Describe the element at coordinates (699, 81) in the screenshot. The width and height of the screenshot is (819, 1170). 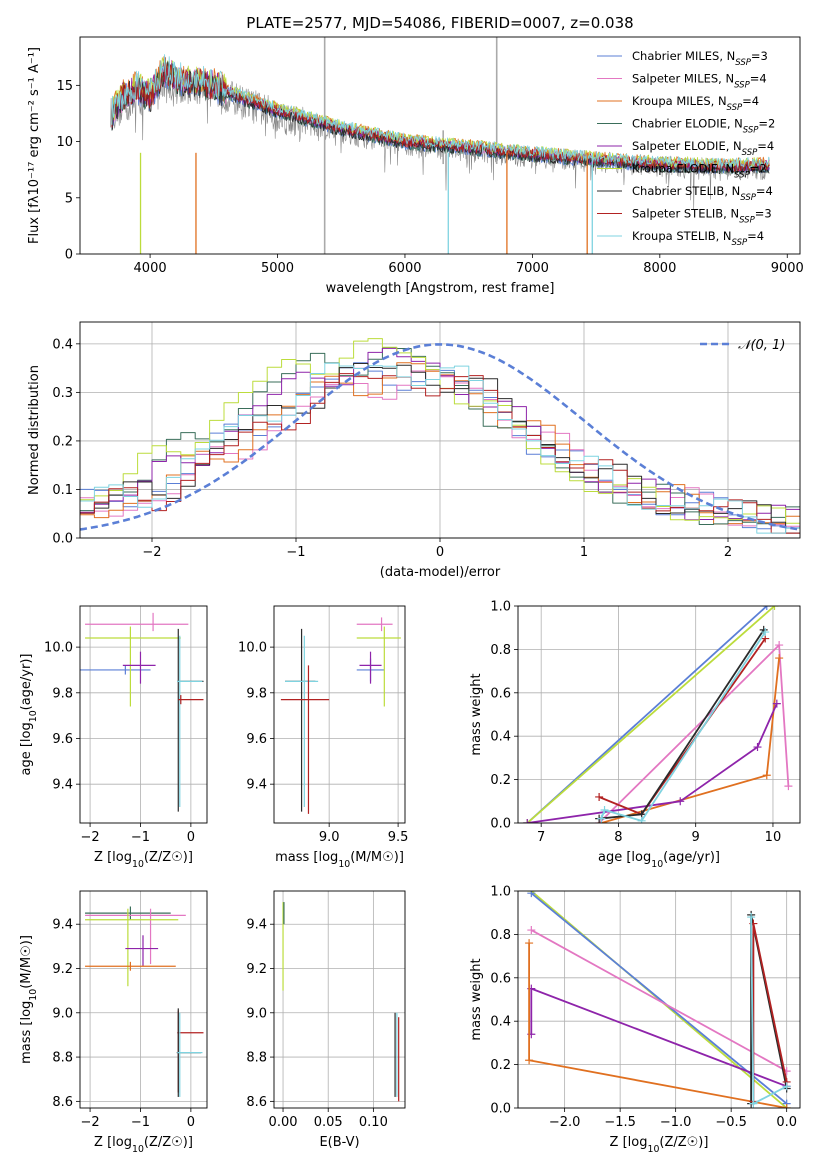
I see `legend-entry: Salpeter MILES, NSSP=4` at that location.